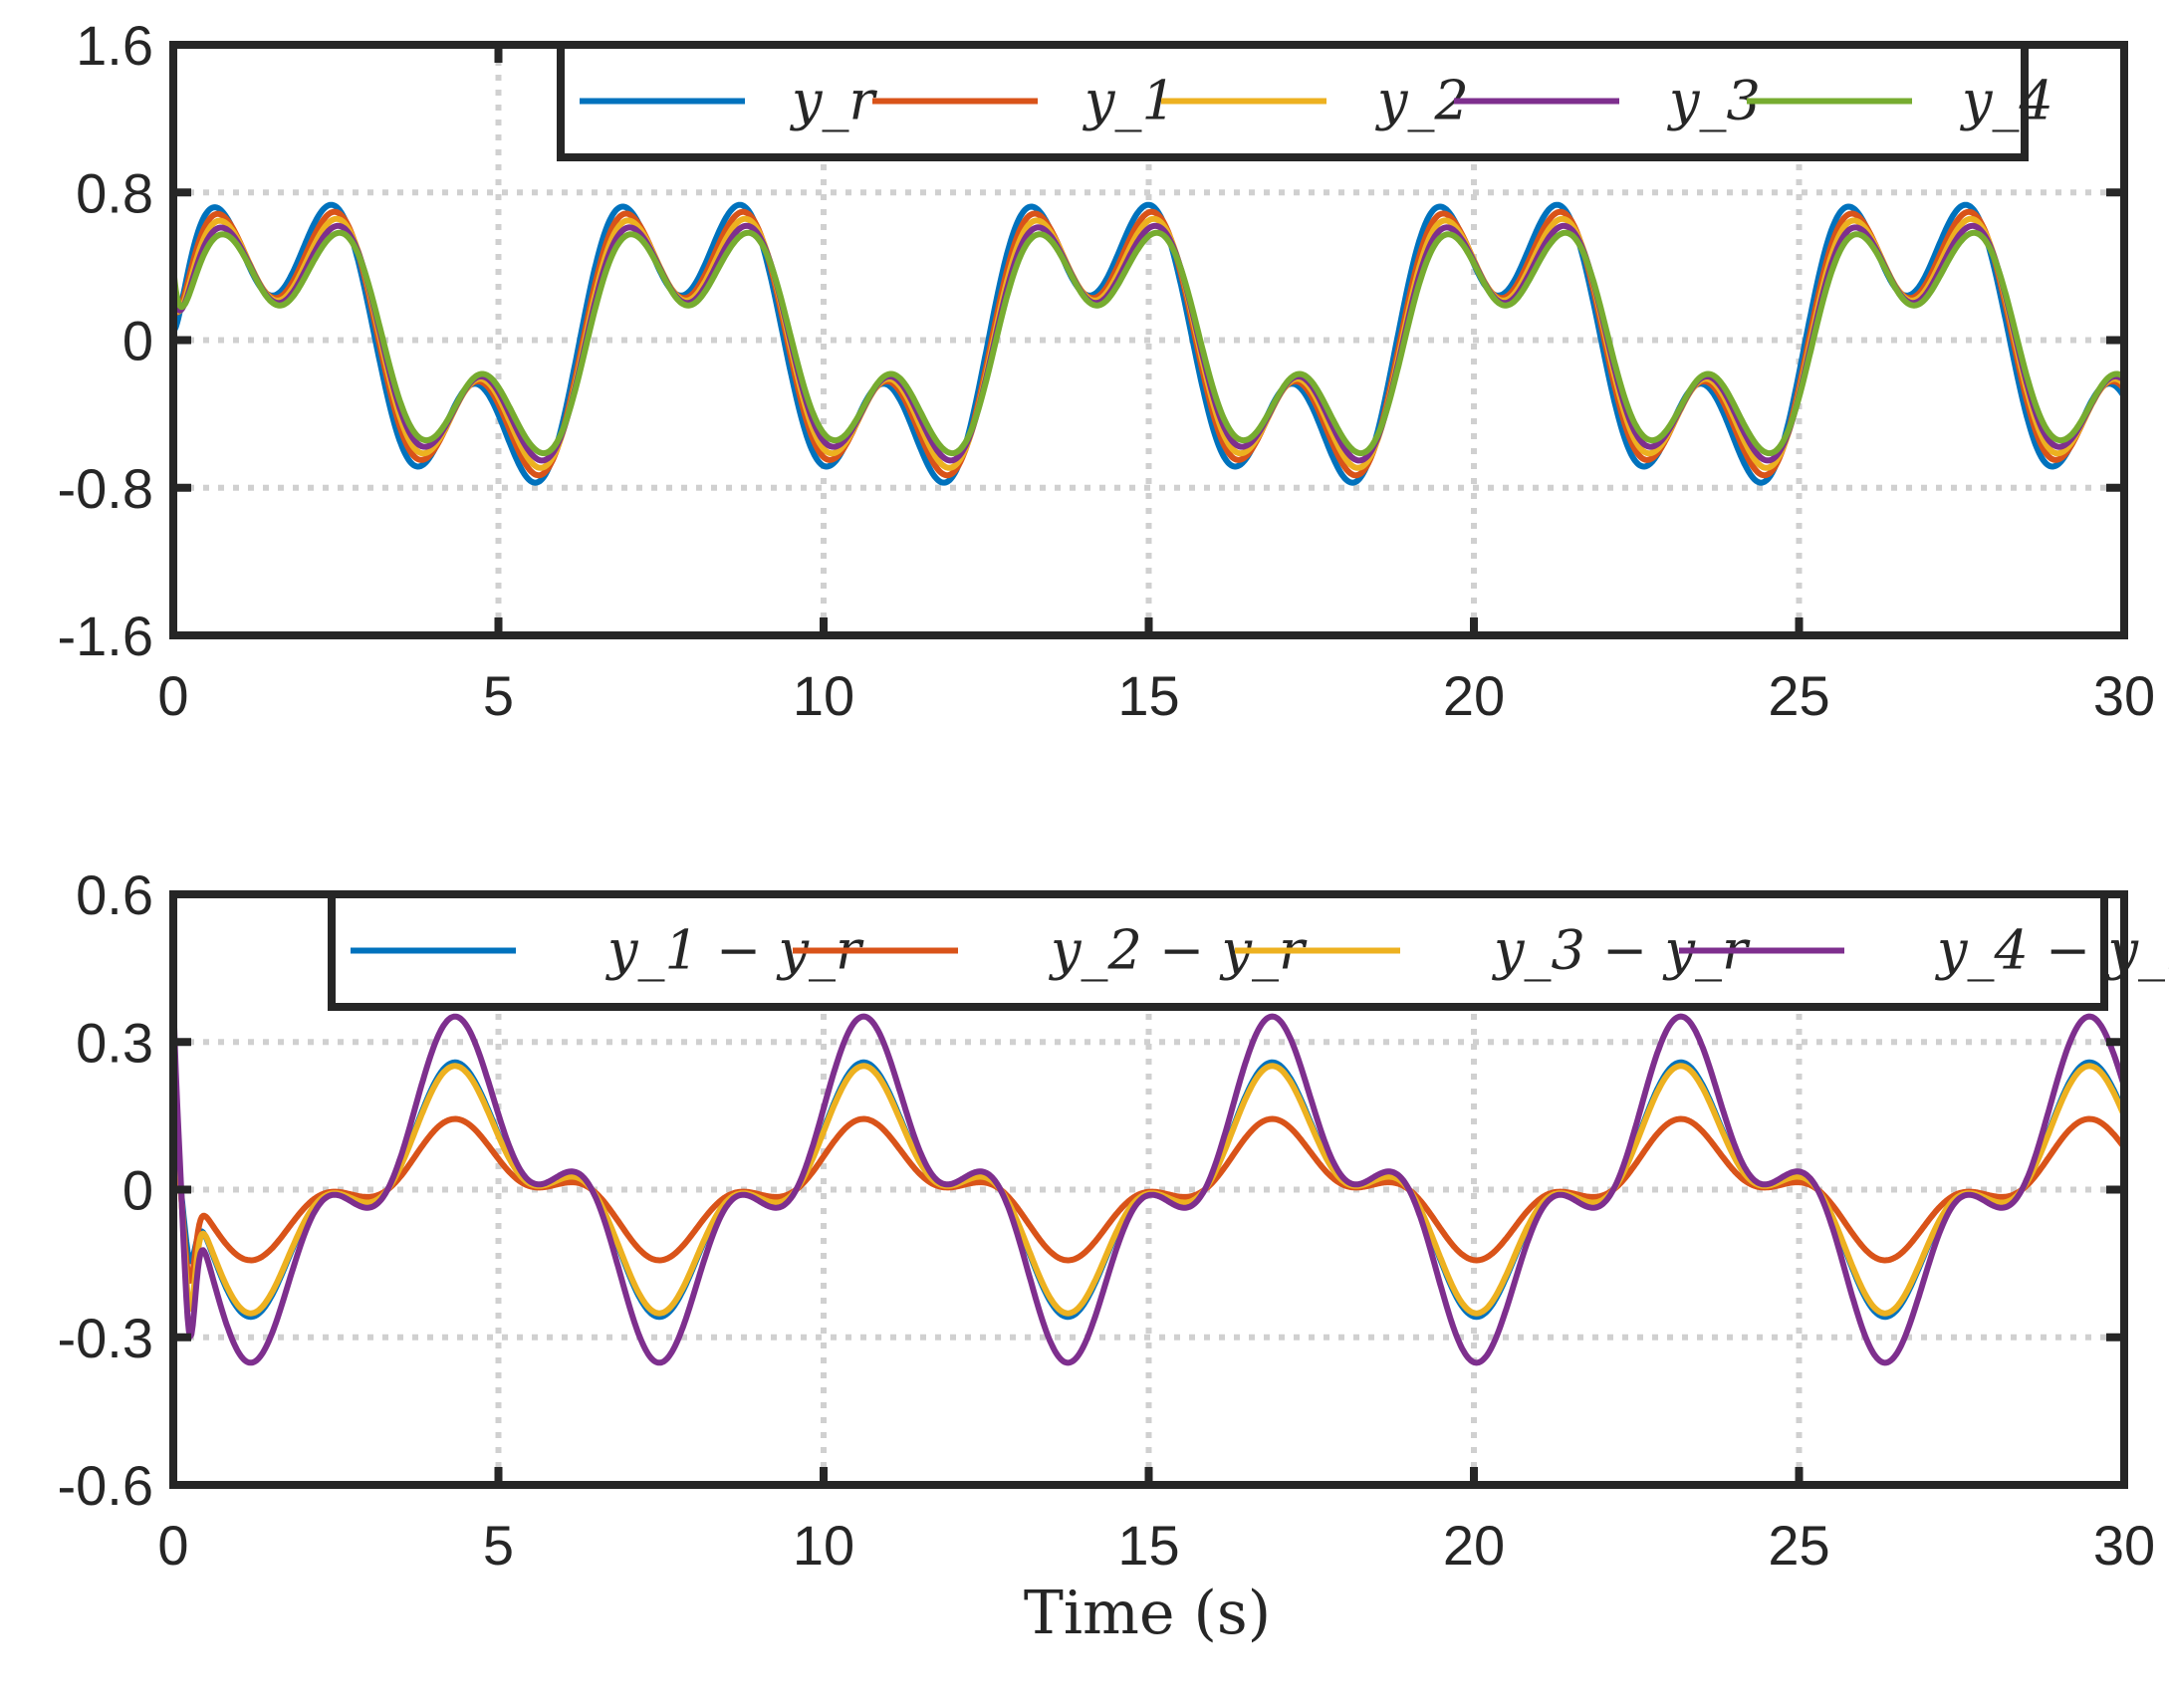 Image resolution: width=2169 pixels, height=1708 pixels. Describe the element at coordinates (1147, 1613) in the screenshot. I see `x-axis-label: Time (s)` at that location.